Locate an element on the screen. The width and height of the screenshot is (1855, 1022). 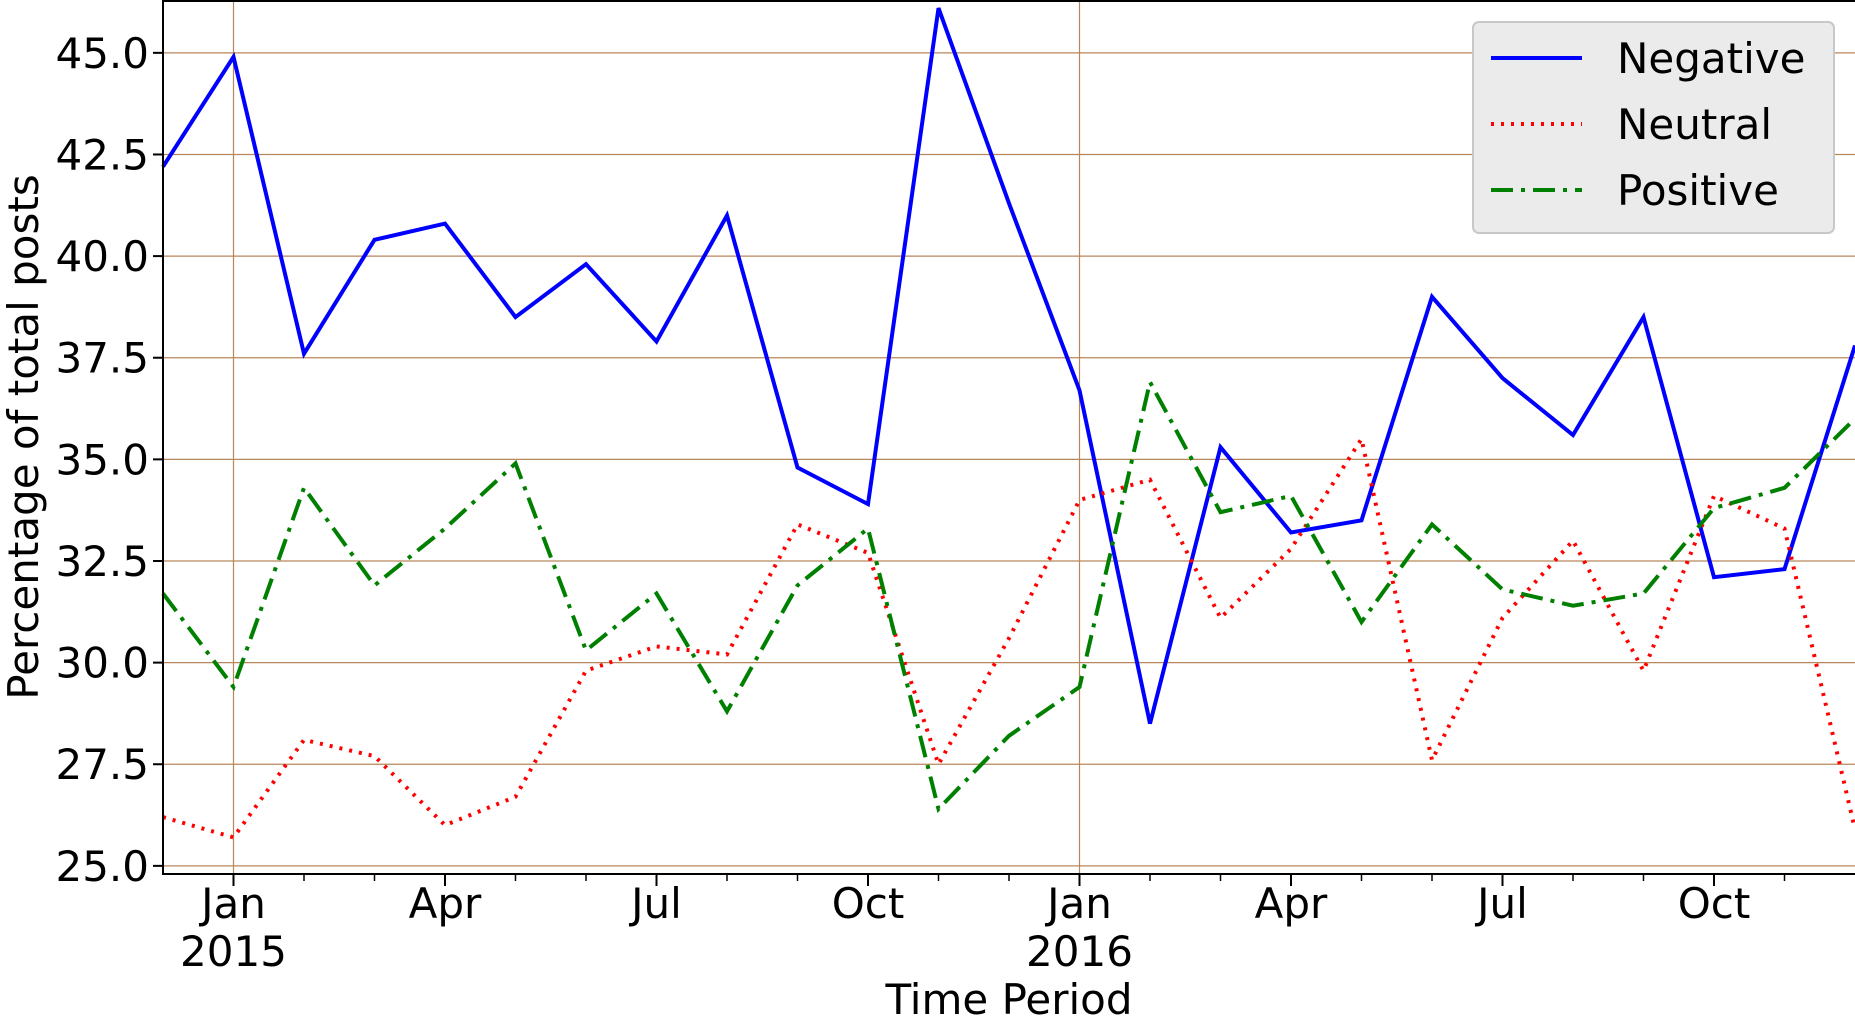
x-axis-label: Time Period is located at coordinates (1008, 998).